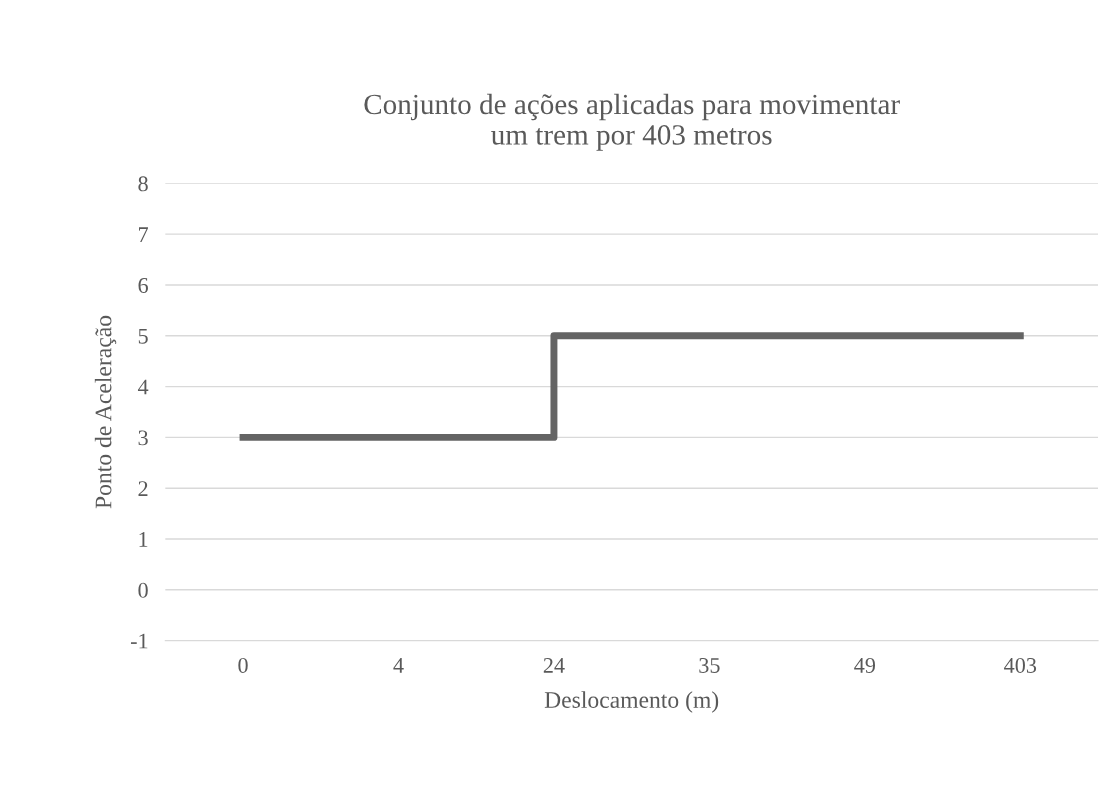 This screenshot has width=1117, height=787. Describe the element at coordinates (143, 590) in the screenshot. I see `y-tick-label: 0` at that location.